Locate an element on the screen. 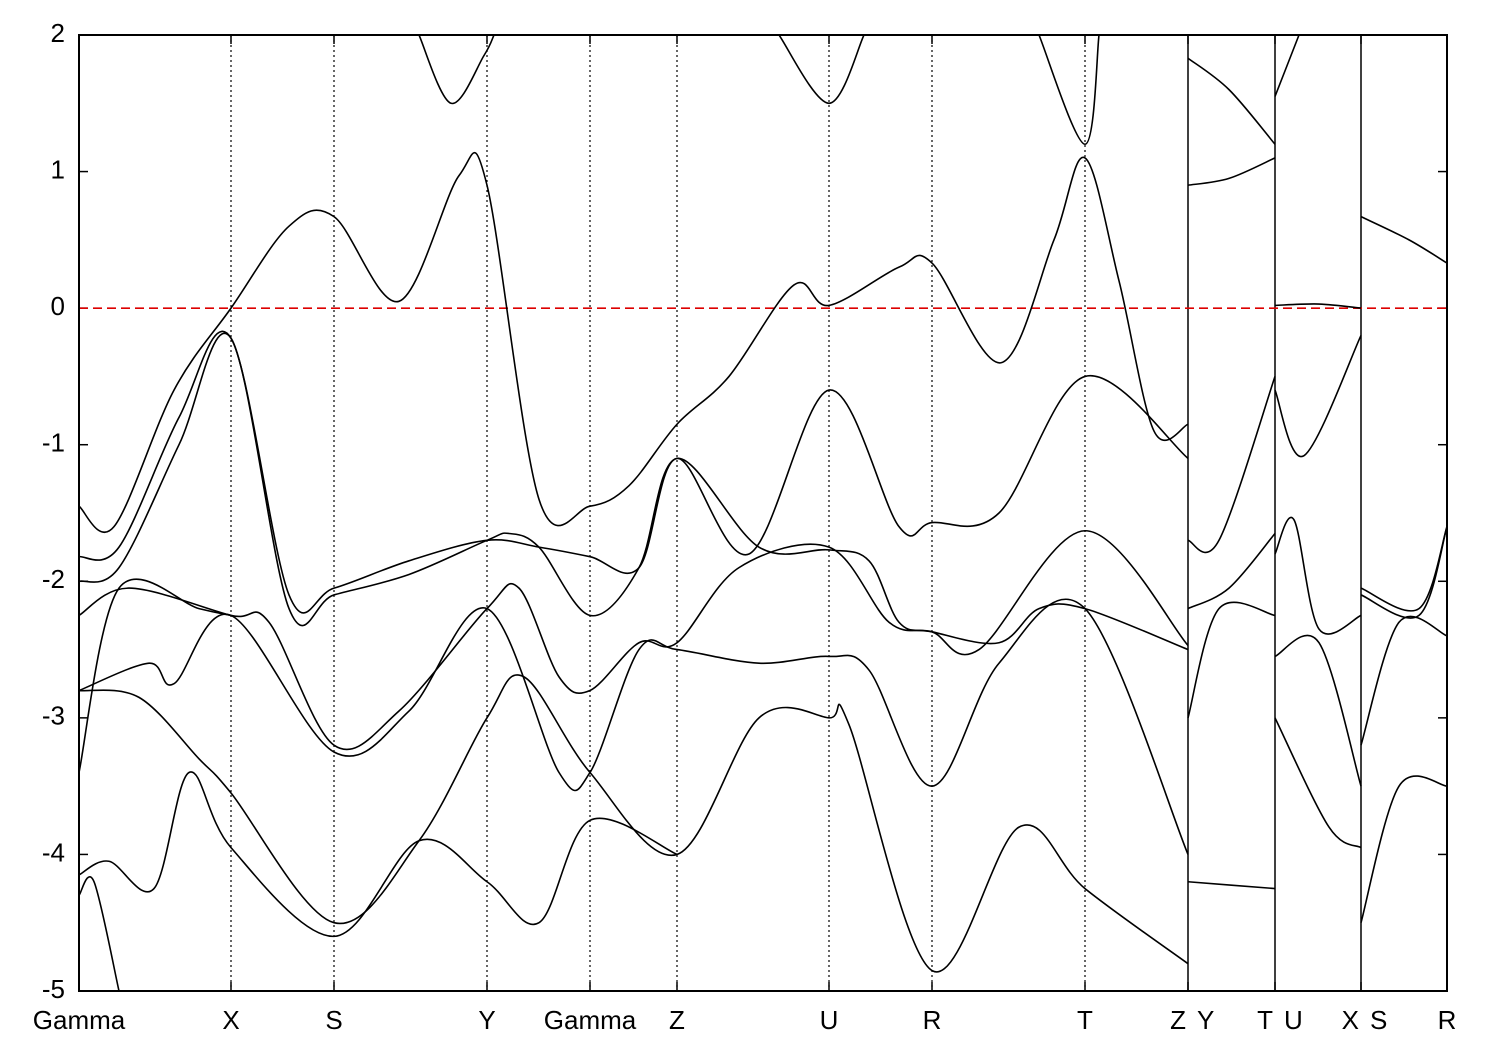  y-tick-label: -4 is located at coordinates (53, 852).